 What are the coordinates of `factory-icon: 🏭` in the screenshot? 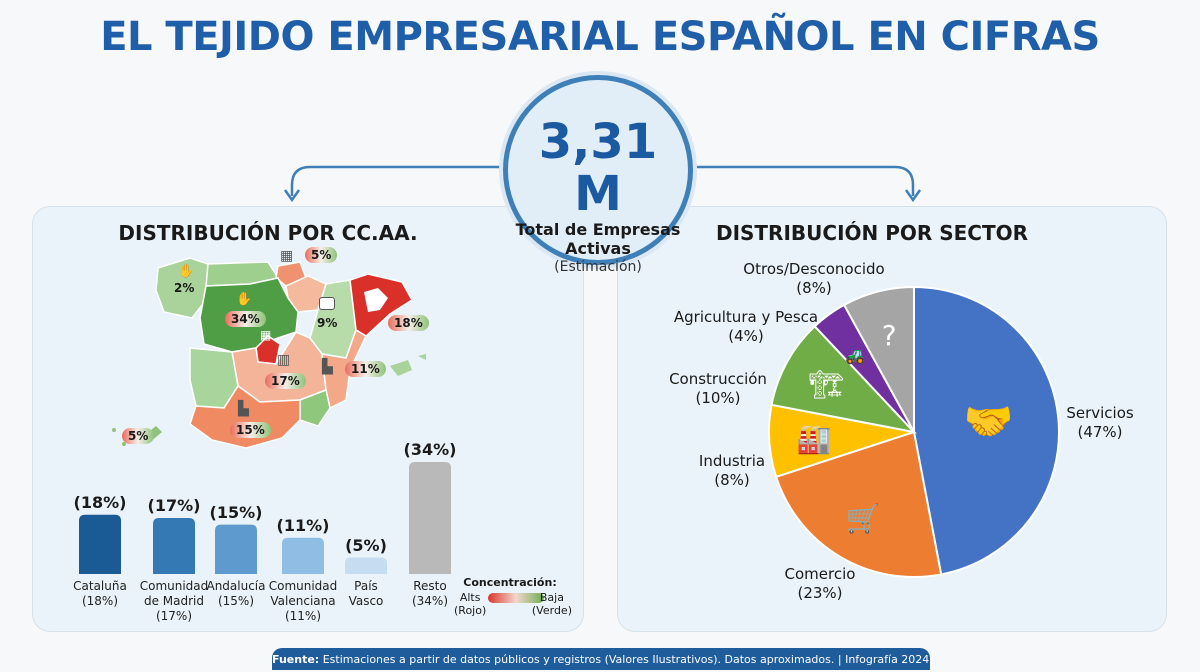 It's located at (814, 438).